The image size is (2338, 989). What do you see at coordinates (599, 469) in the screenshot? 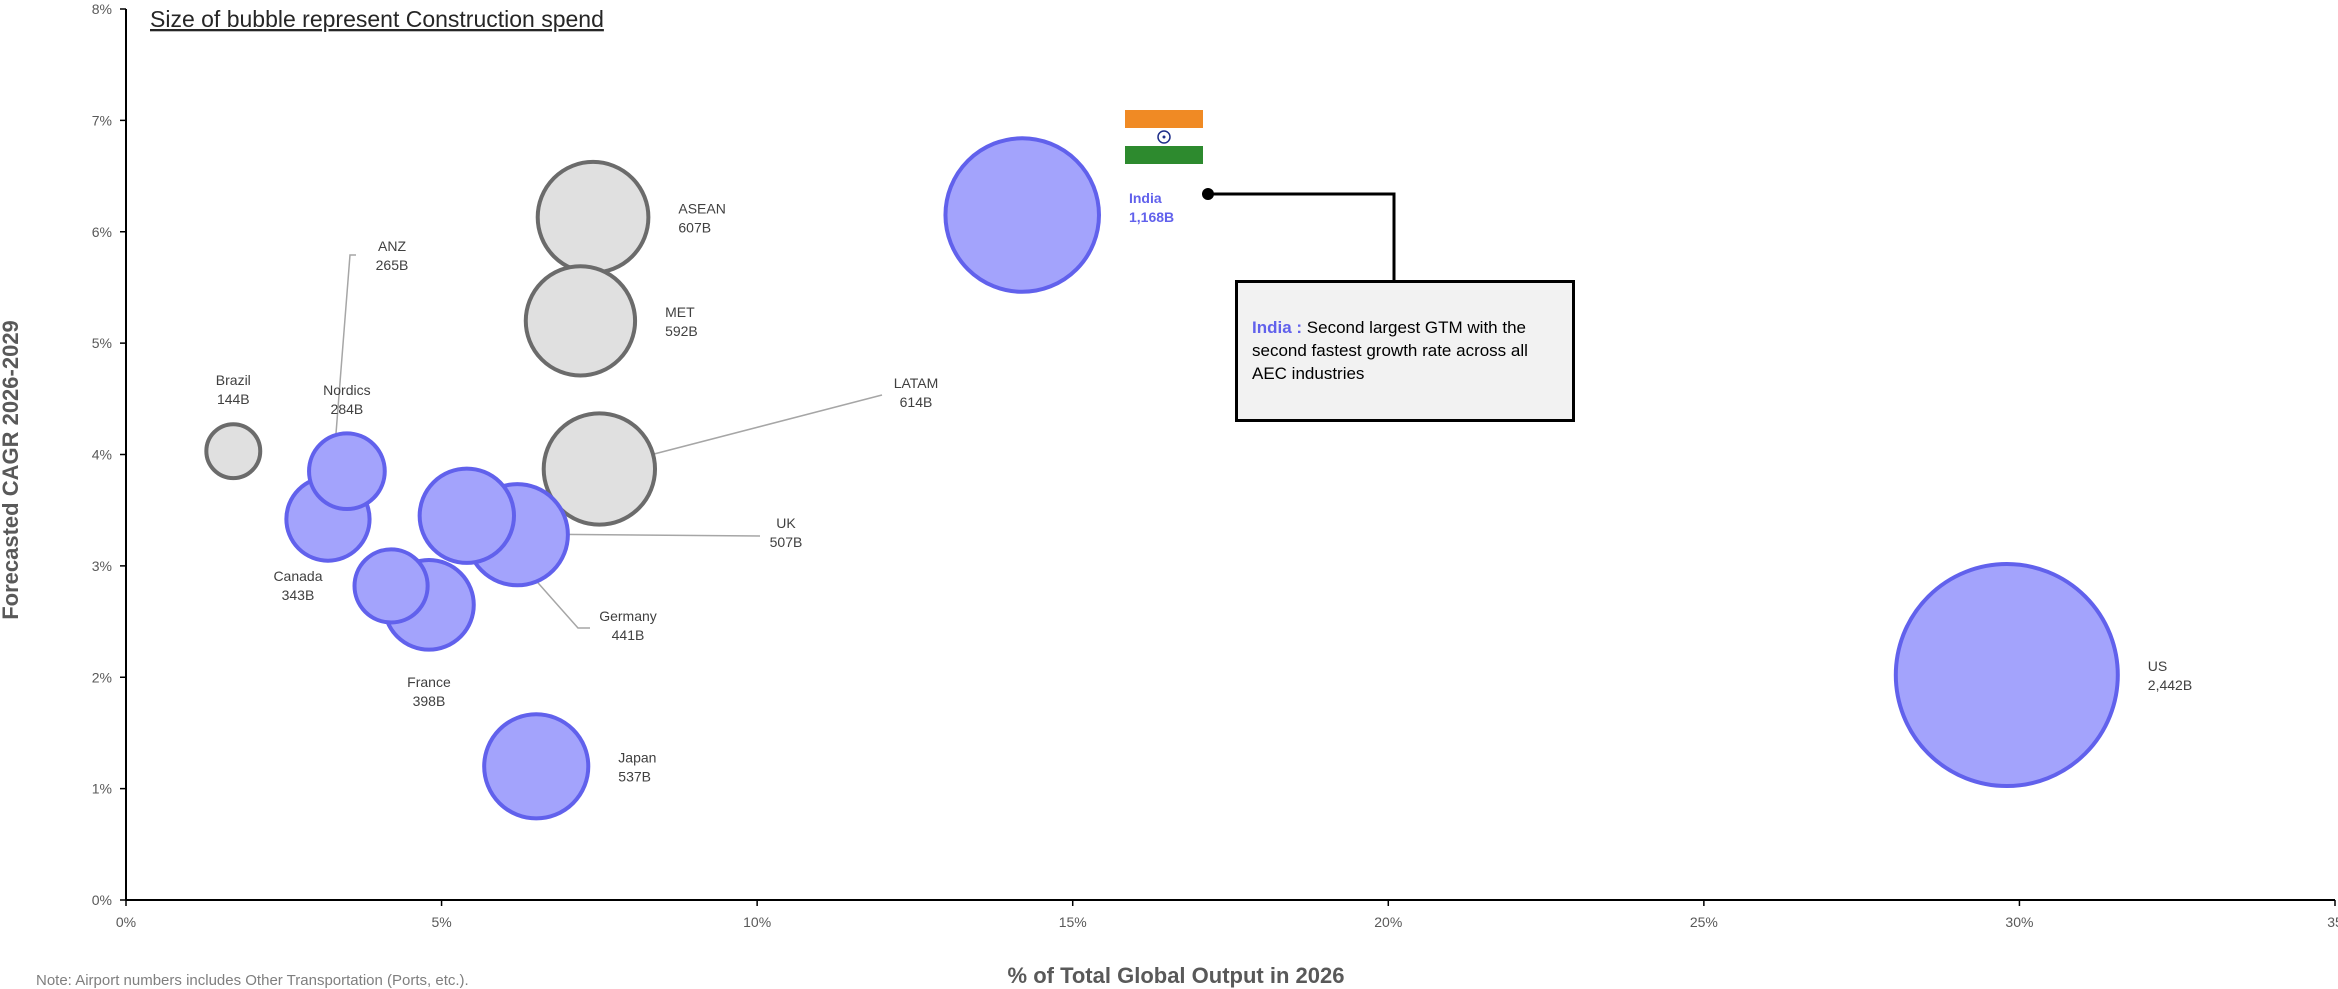
I see `bubble-latam` at bounding box center [599, 469].